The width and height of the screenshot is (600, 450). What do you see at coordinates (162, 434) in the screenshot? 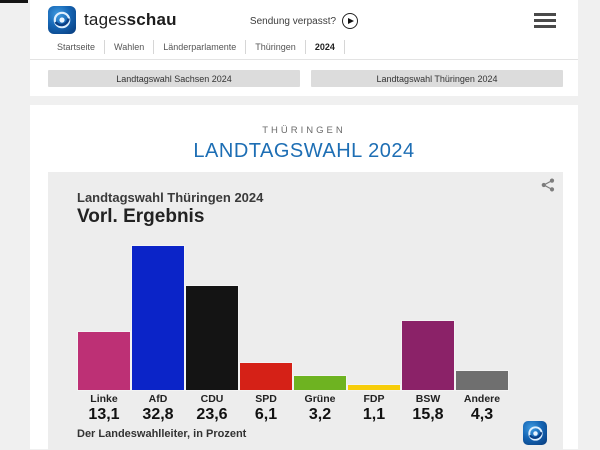
I see `chart-source: Der Landeswahlleiter, in Prozent` at bounding box center [162, 434].